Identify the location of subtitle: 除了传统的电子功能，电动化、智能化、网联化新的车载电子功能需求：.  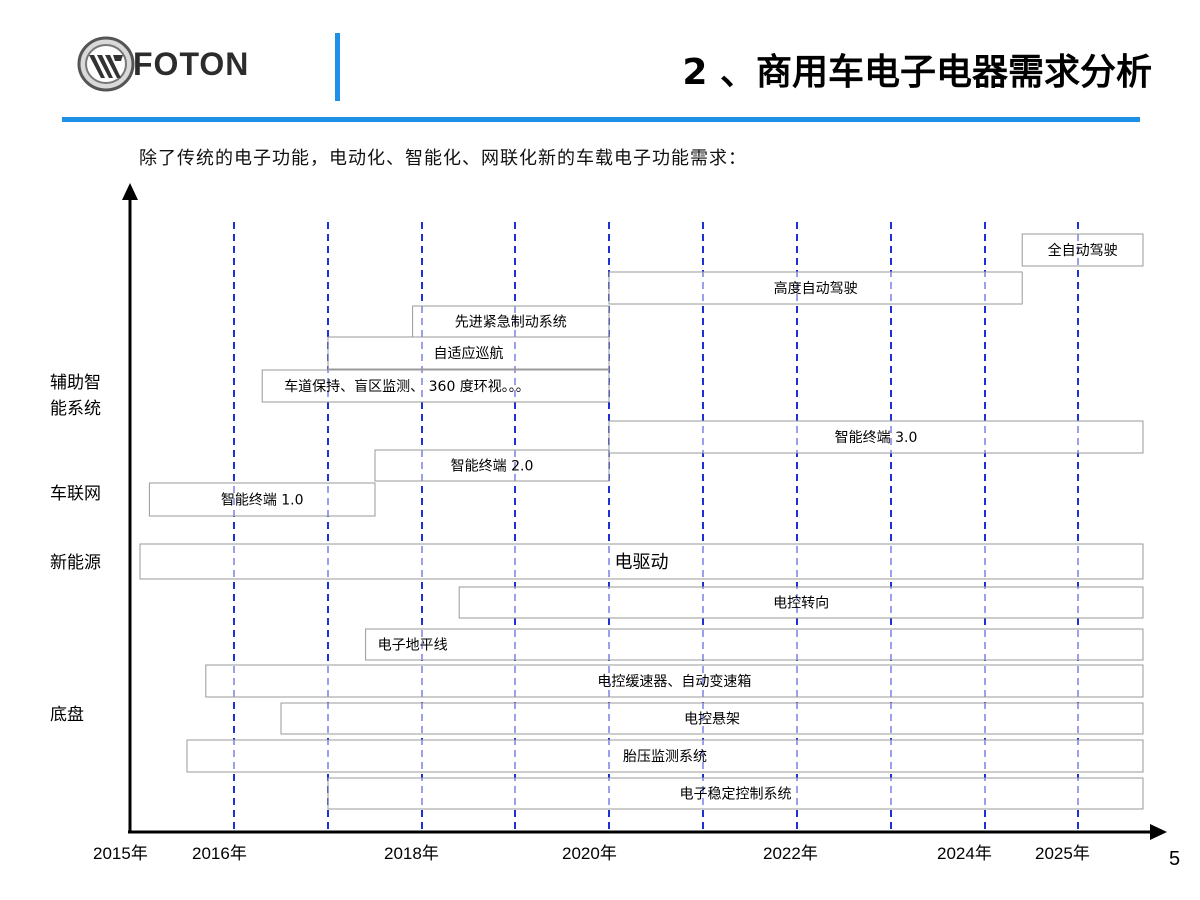
(443, 158).